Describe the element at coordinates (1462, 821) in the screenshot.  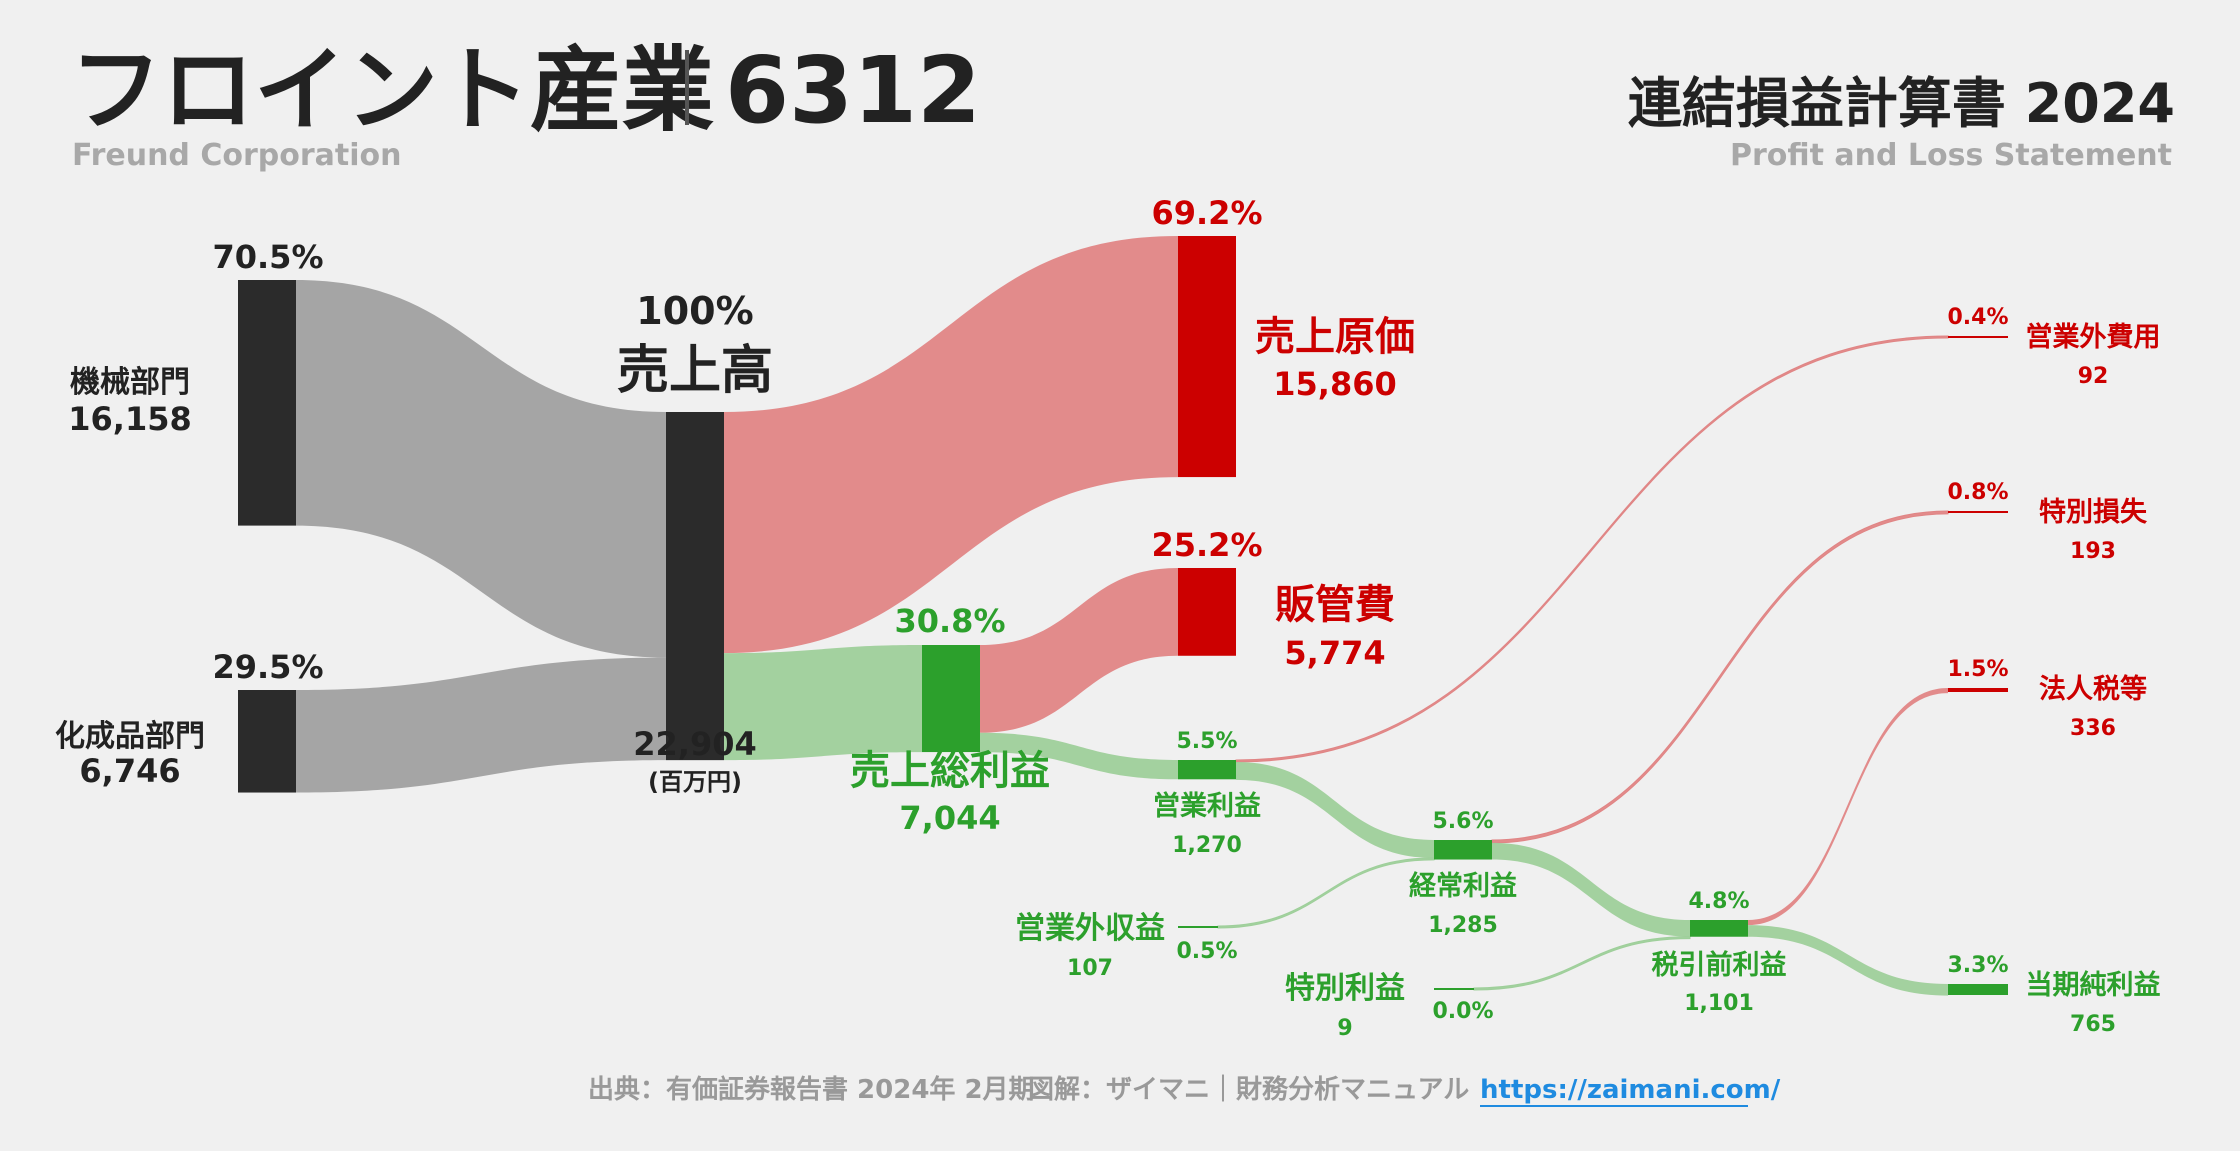
I see `pct-ordinary: 5.6%` at that location.